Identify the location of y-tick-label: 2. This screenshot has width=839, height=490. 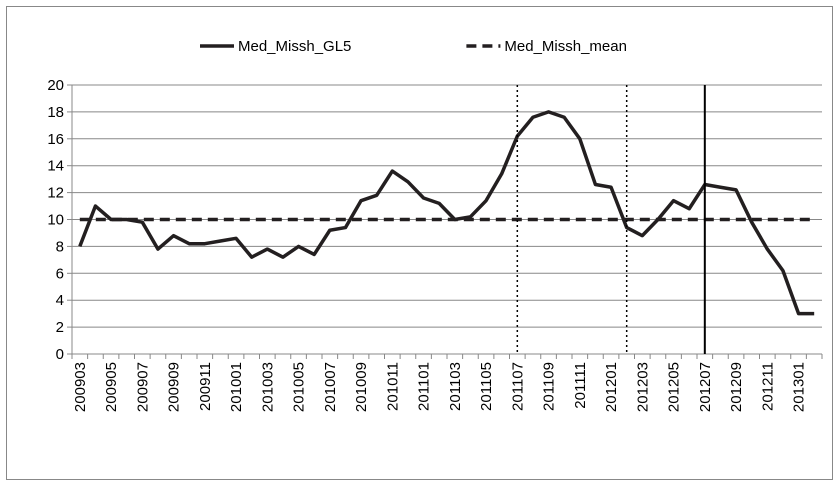
(60, 327).